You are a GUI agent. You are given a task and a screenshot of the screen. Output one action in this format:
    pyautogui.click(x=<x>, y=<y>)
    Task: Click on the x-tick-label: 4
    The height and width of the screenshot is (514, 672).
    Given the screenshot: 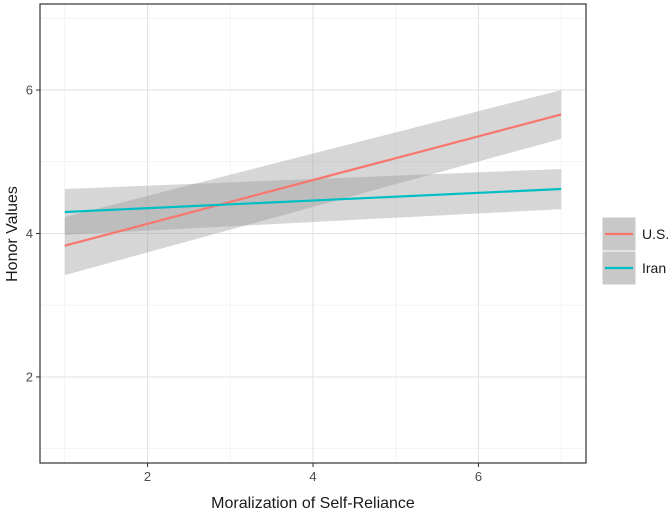 What is the action you would take?
    pyautogui.click(x=312, y=476)
    